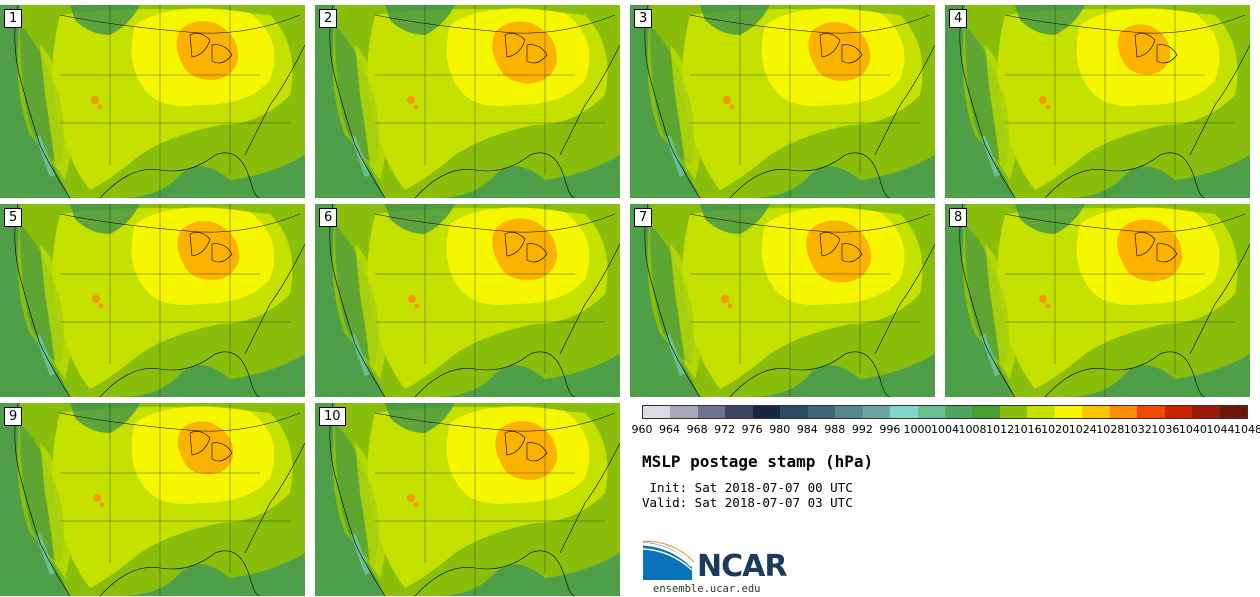  What do you see at coordinates (467, 101) in the screenshot?
I see `ensemble-member-map: 2` at bounding box center [467, 101].